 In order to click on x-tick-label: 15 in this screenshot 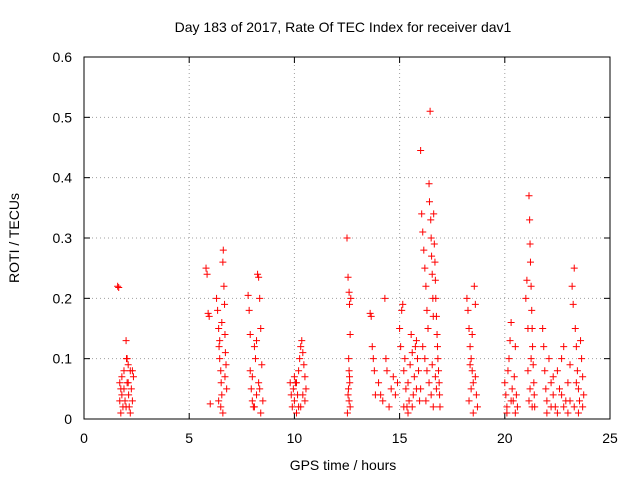, I will do `click(400, 438)`.